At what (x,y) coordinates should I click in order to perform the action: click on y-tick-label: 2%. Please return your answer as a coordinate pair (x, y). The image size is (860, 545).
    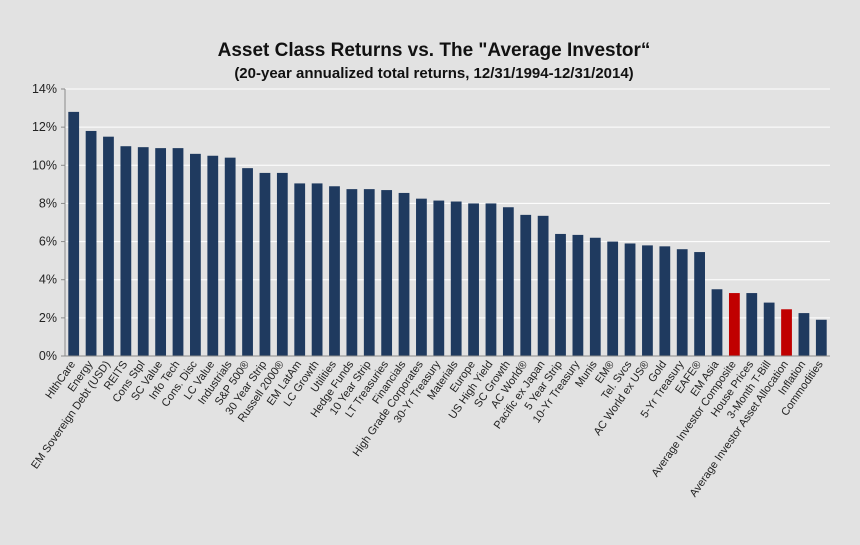
    Looking at the image, I should click on (48, 318).